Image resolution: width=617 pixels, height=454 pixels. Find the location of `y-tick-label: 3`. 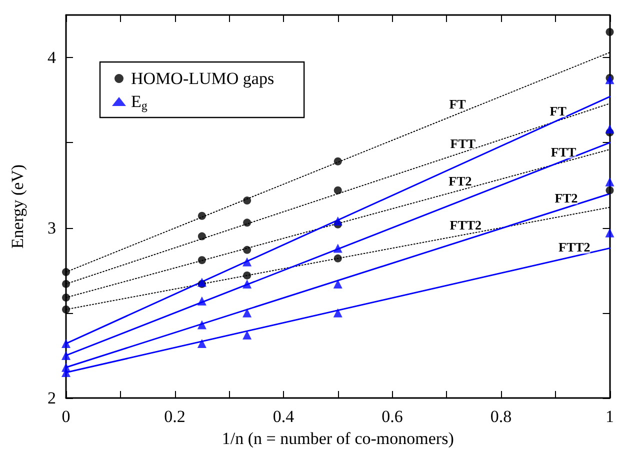

y-tick-label: 3 is located at coordinates (52, 228).